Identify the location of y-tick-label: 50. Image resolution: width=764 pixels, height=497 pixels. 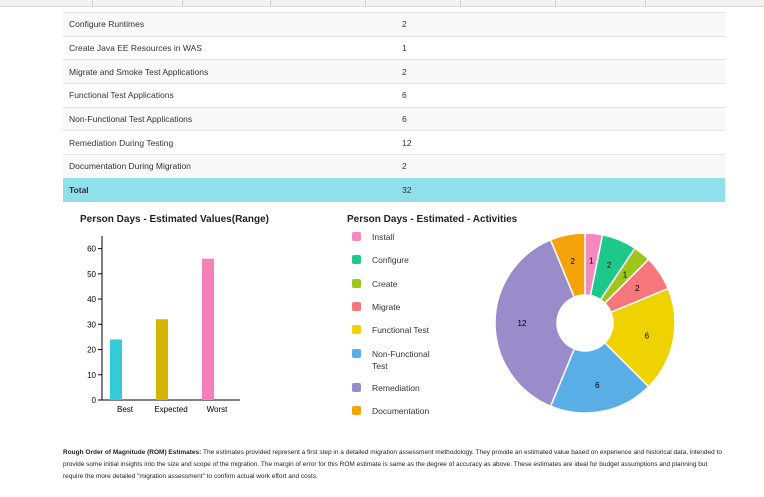
(91, 274).